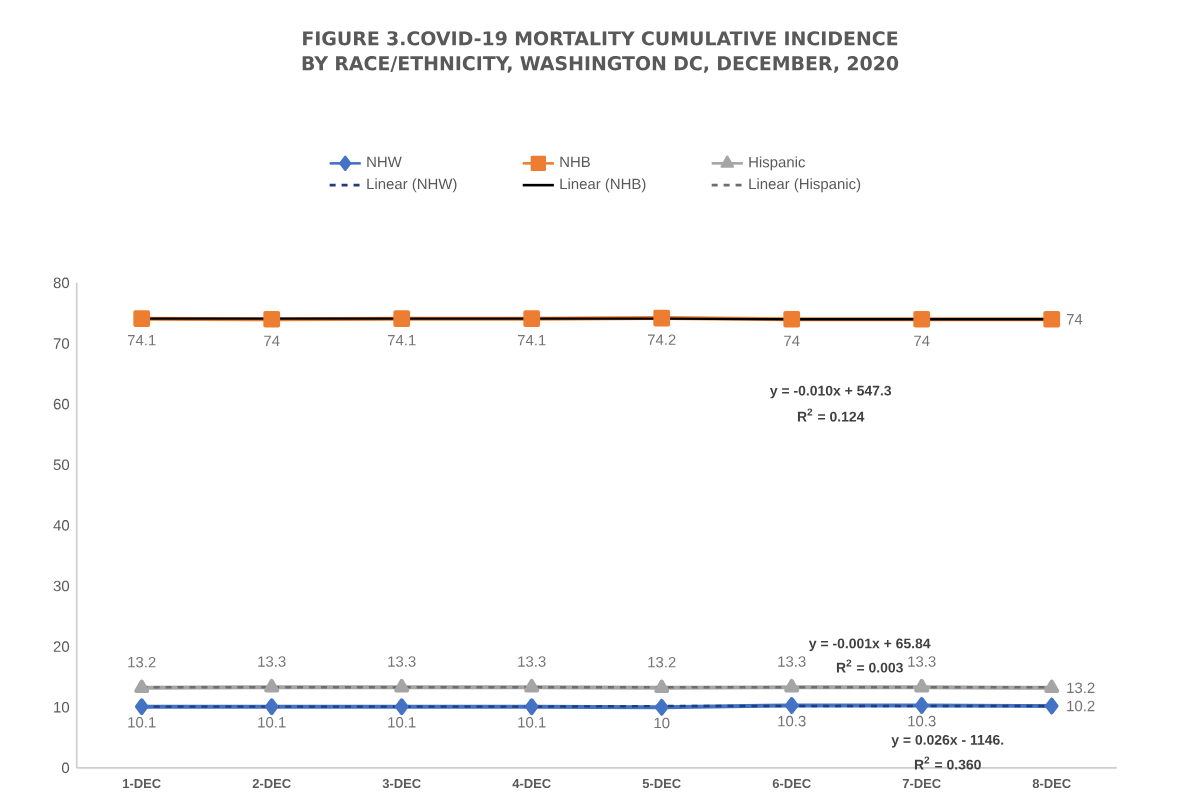 Image resolution: width=1190 pixels, height=795 pixels. Describe the element at coordinates (869, 666) in the screenshot. I see `annotation: R$^{2}$ = 0.003` at that location.